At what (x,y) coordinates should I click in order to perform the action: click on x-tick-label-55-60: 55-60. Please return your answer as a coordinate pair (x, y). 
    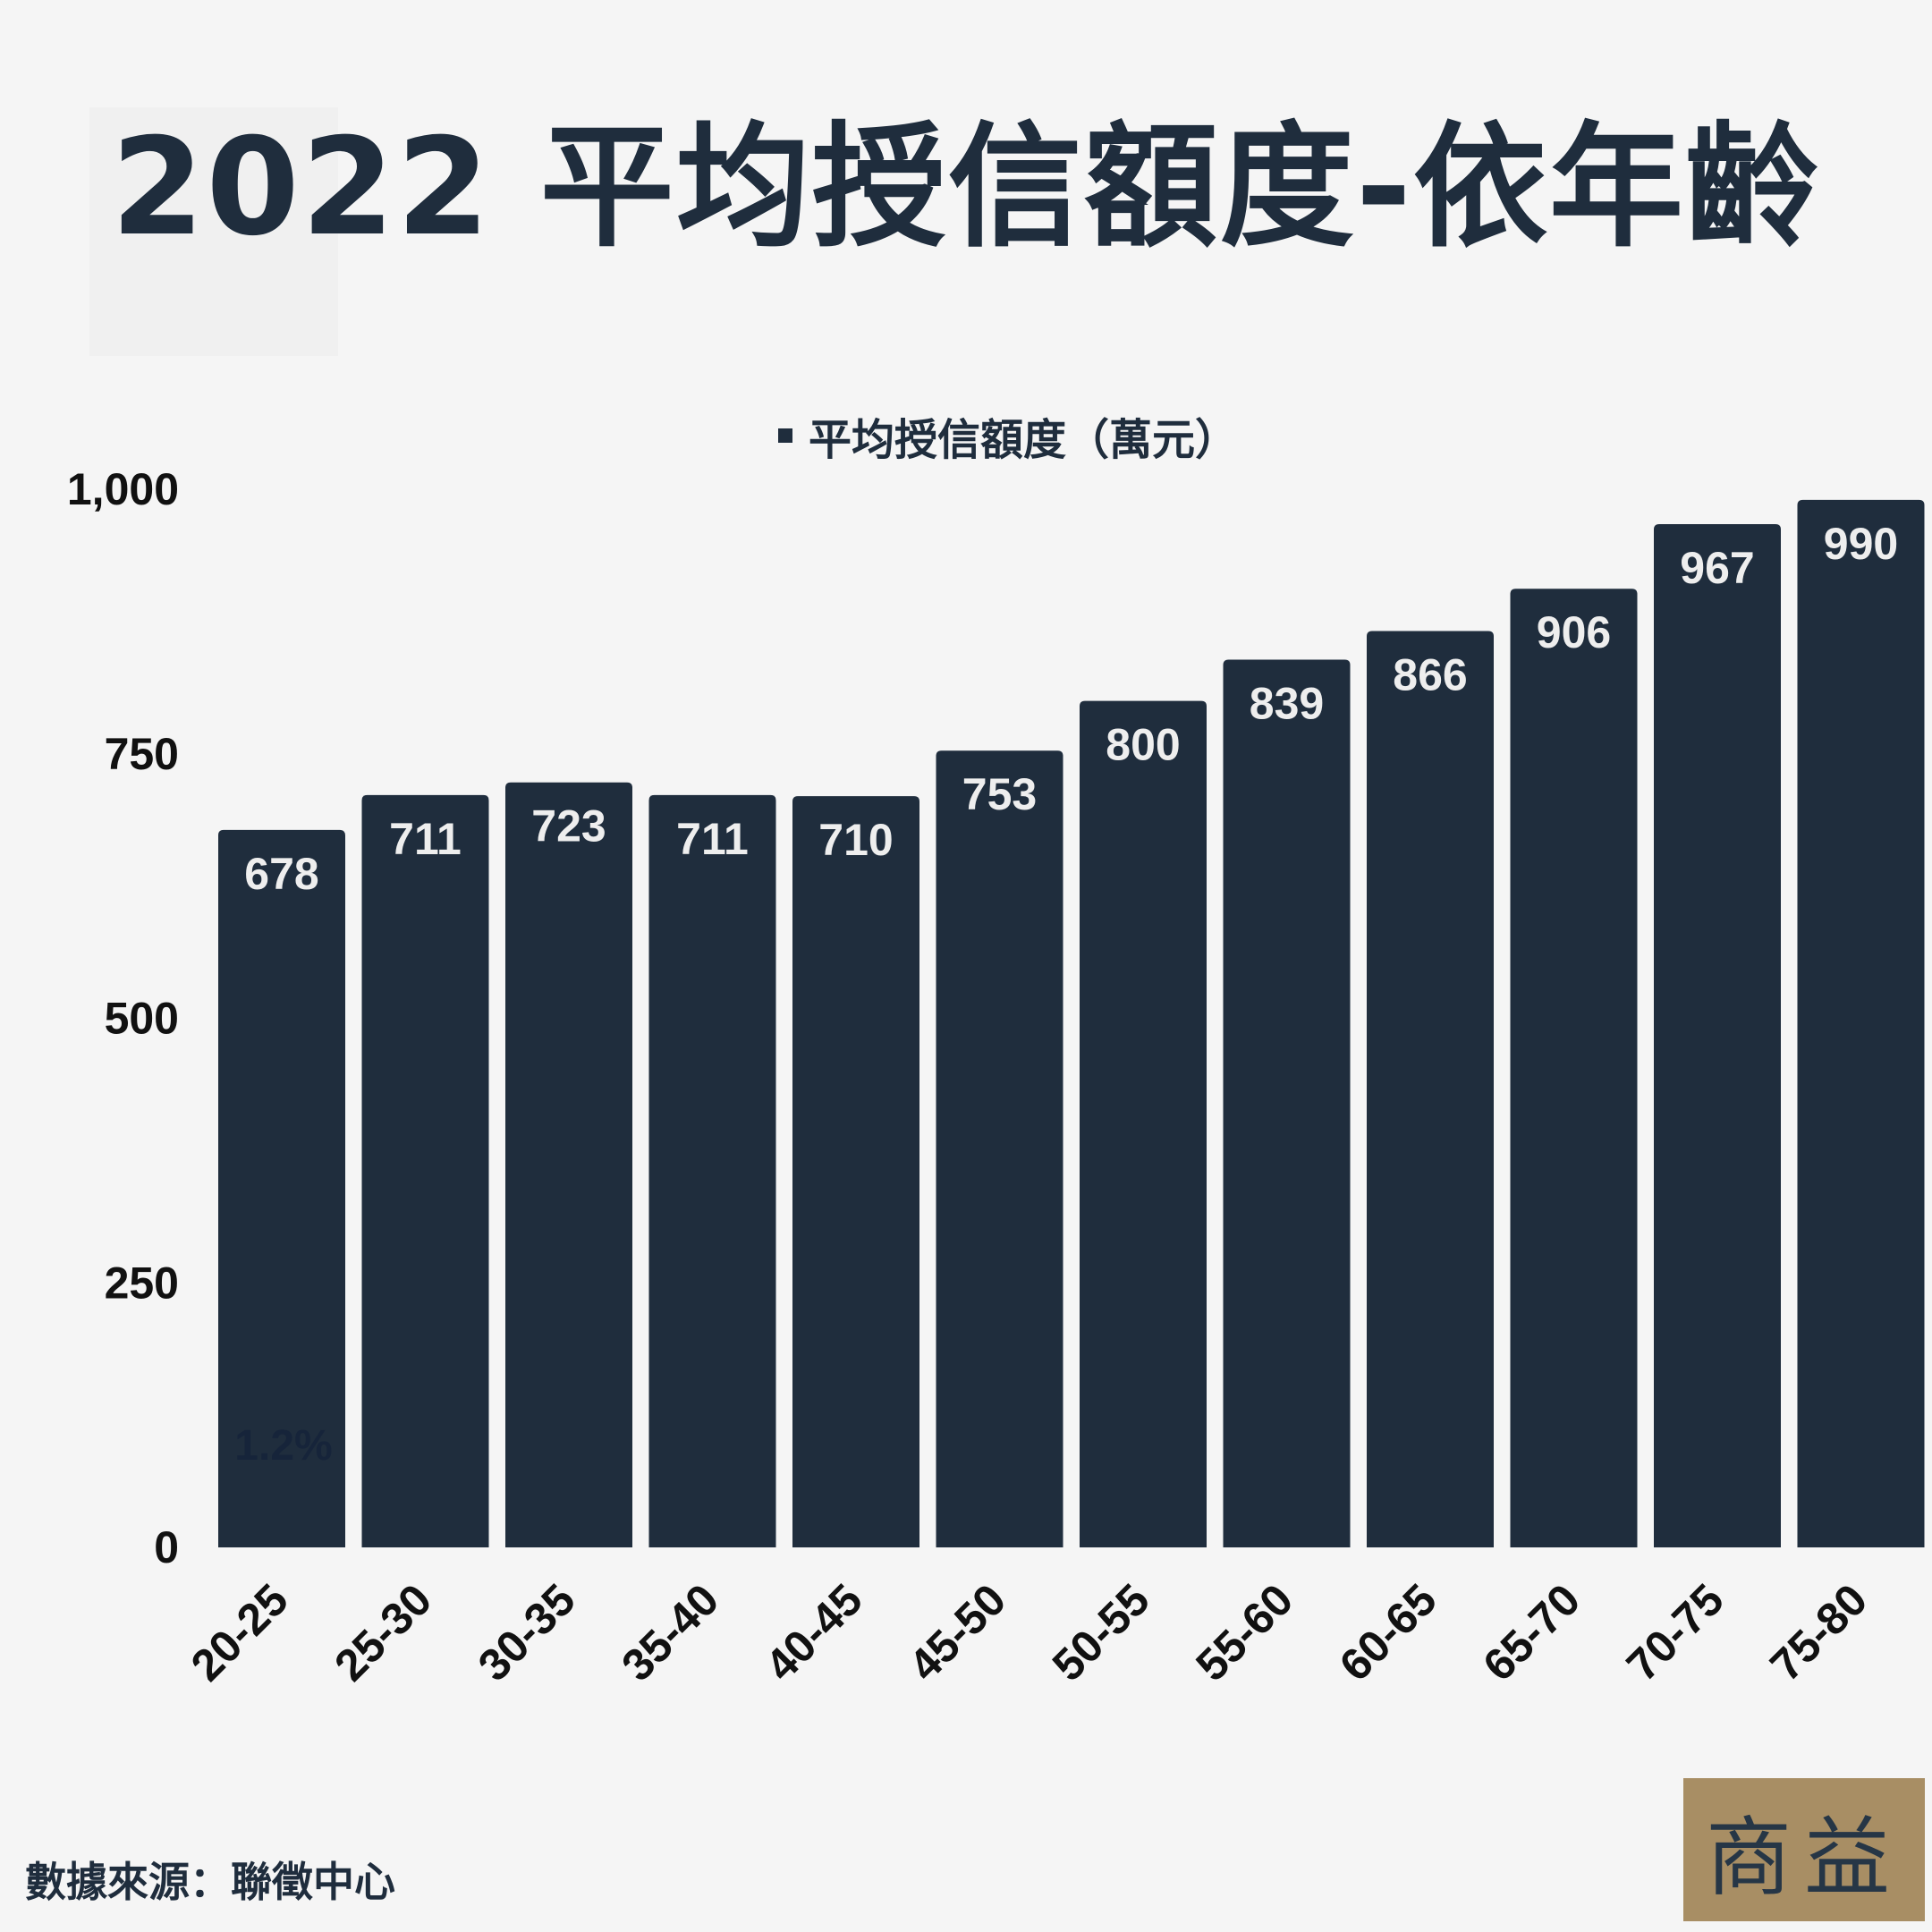
    Looking at the image, I should click on (1244, 1632).